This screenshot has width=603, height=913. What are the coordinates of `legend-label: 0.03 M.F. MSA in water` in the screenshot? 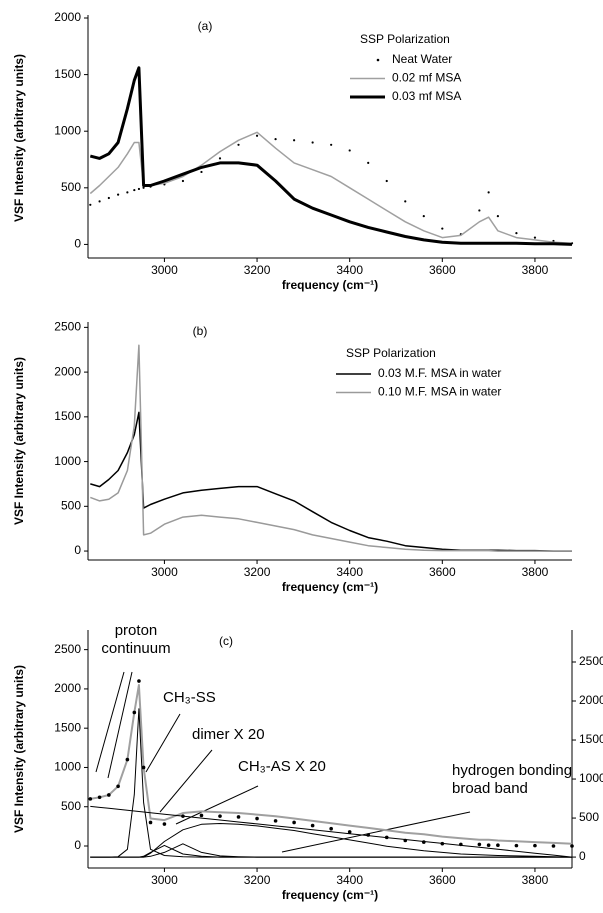 It's located at (439, 373).